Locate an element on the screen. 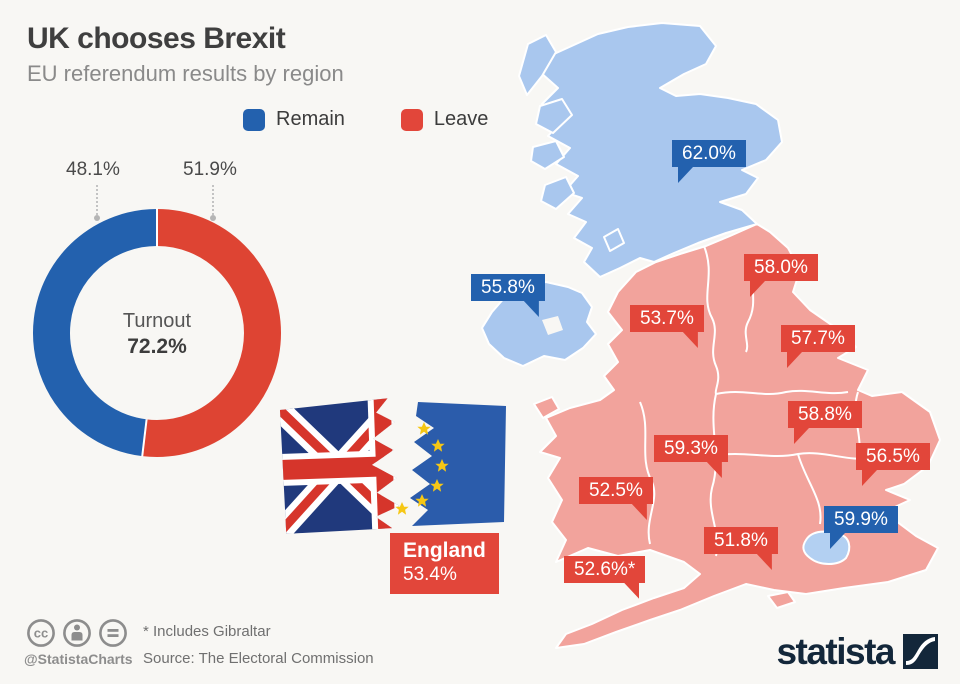  map-callout: 51.8% is located at coordinates (741, 548).